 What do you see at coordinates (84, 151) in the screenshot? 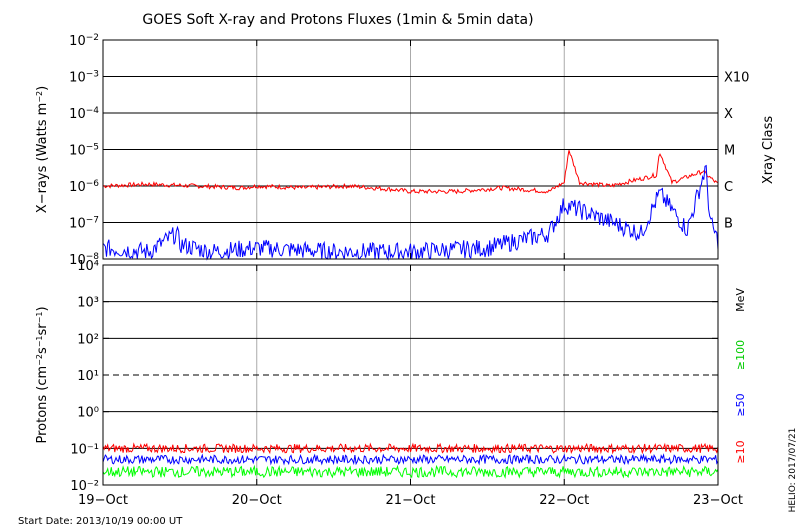
I see `y-tick-label: 10⁻⁵` at bounding box center [84, 151].